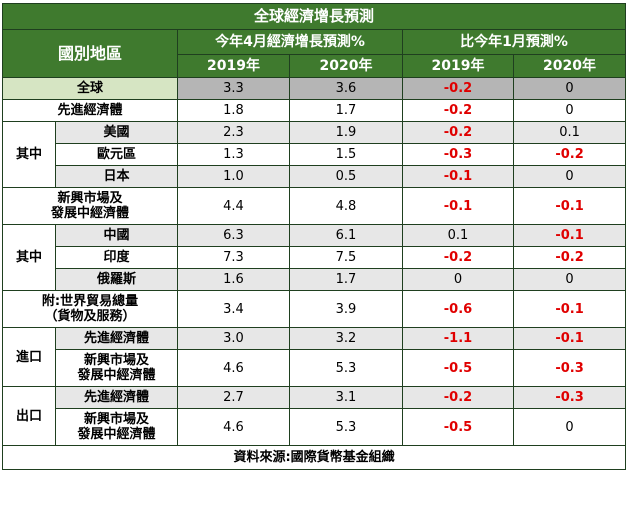 This screenshot has height=532, width=628. I want to click on table-row: 印度 7.3 7.5 -0.2 -0.2, so click(315, 257).